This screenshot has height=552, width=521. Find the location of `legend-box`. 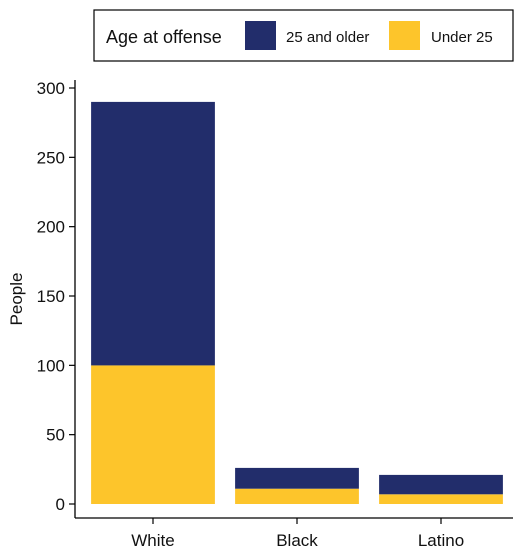

legend-box is located at coordinates (303, 35).